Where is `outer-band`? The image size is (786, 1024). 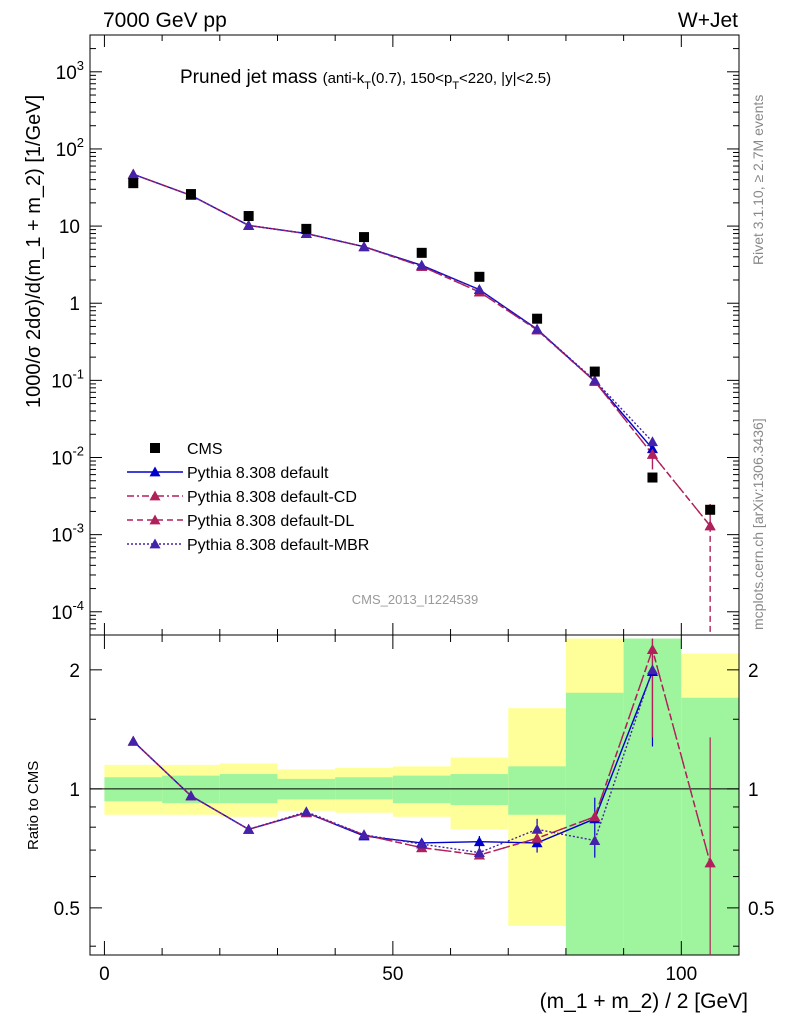
outer-band is located at coordinates (537, 817).